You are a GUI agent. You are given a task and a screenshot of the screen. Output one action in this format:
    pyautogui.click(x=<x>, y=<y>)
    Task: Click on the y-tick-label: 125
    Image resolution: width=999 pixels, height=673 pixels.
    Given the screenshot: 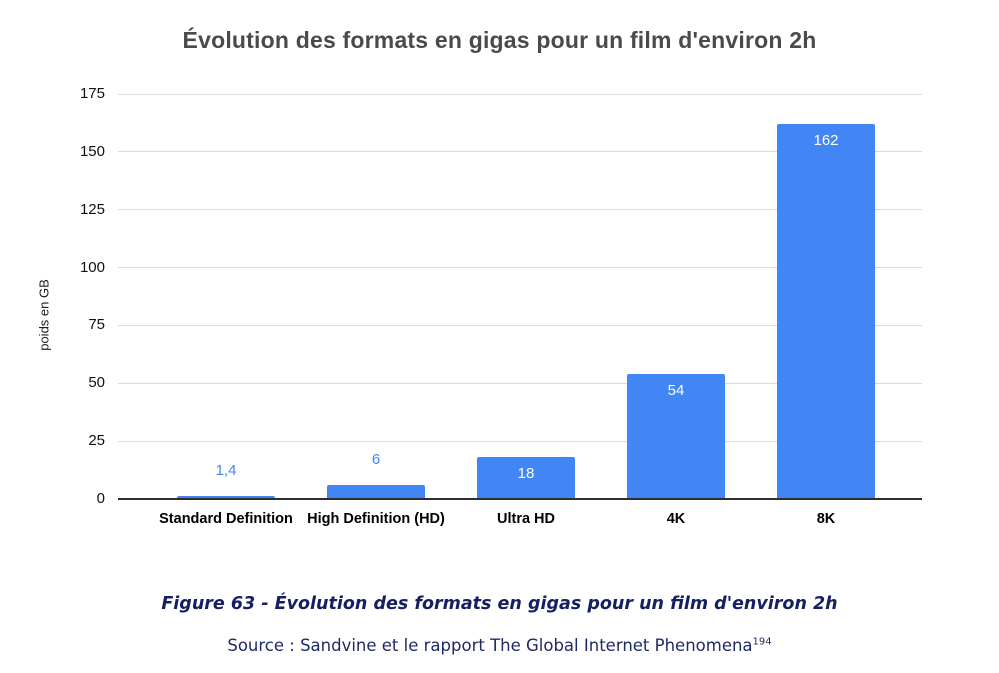 What is the action you would take?
    pyautogui.click(x=92, y=209)
    